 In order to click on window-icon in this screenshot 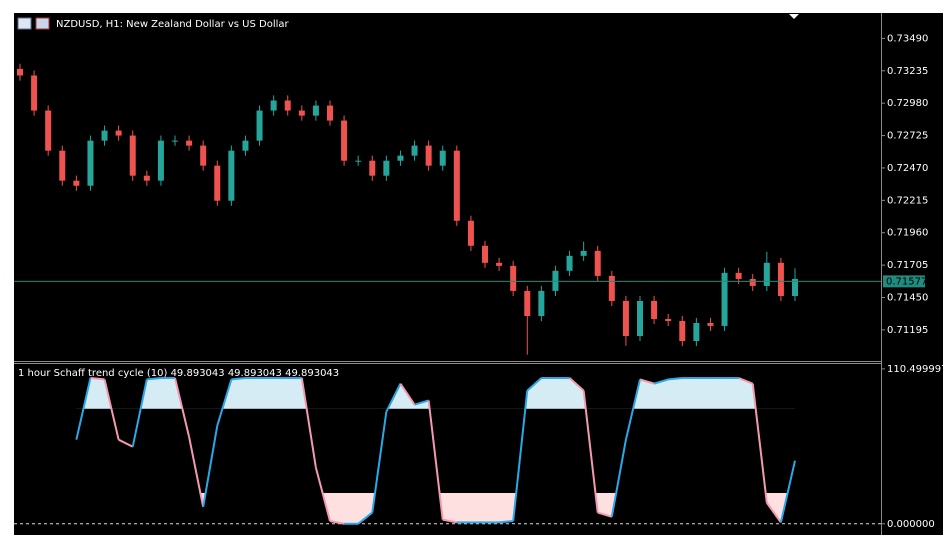, I will do `click(24, 23)`.